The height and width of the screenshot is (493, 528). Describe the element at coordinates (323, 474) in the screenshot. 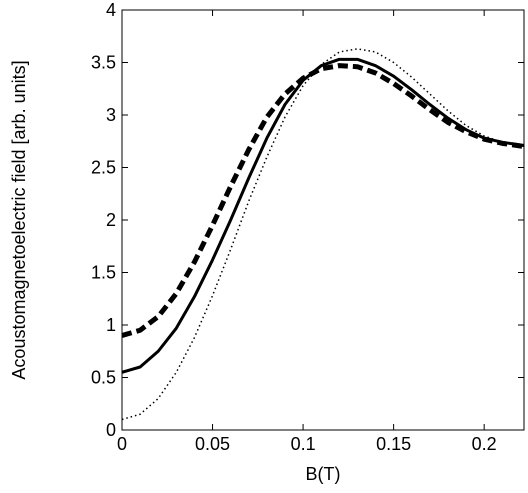

I see `x-axis-label: B(T)` at that location.